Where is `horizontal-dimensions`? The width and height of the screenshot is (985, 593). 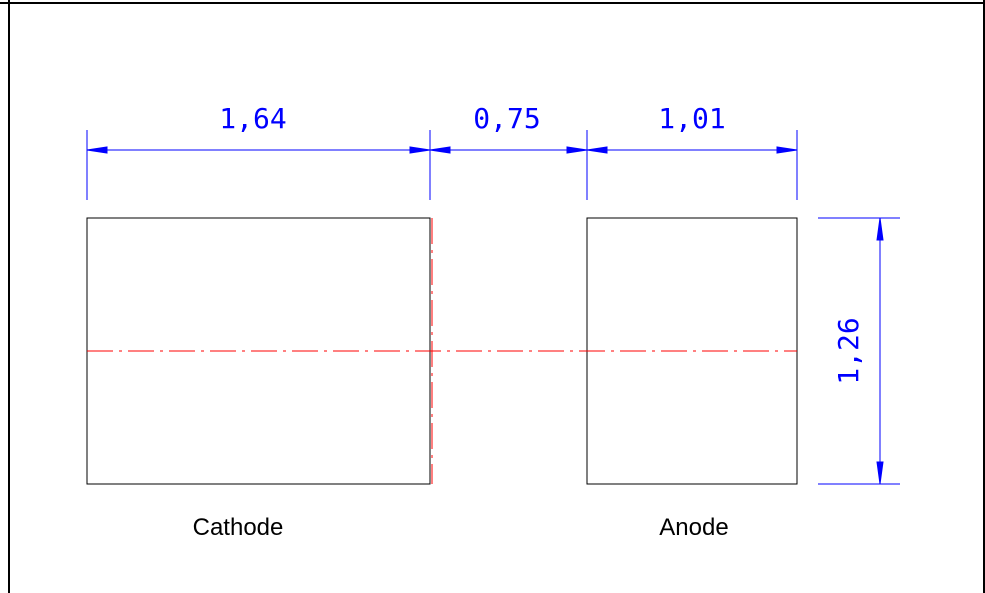 horizontal-dimensions is located at coordinates (442, 165).